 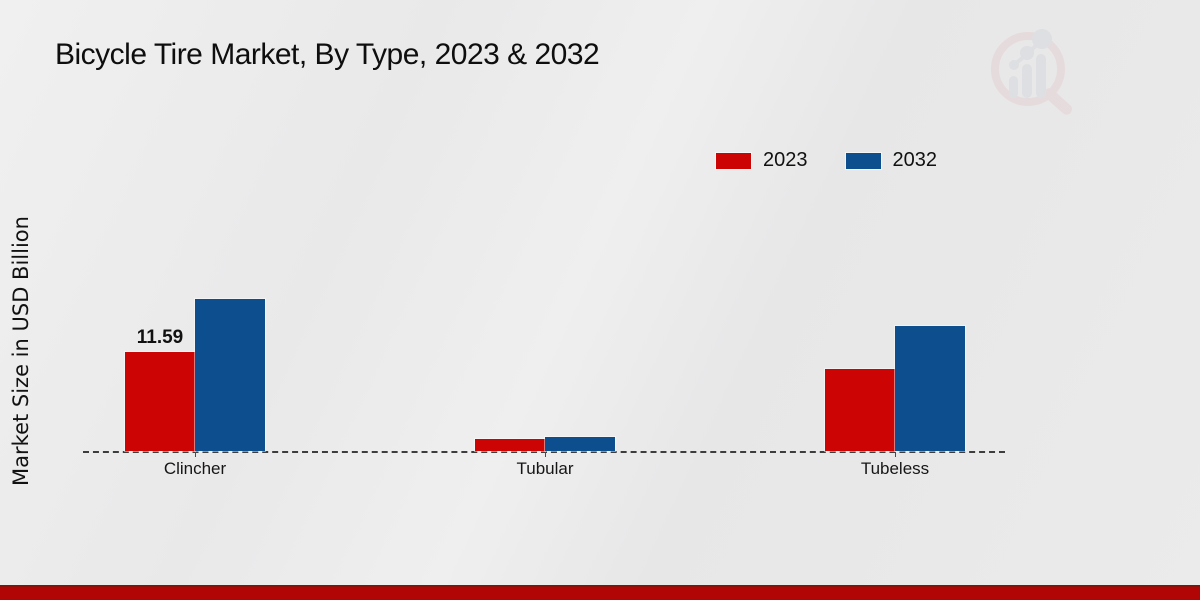 I want to click on category-label-clincher: Clincher, so click(x=195, y=468).